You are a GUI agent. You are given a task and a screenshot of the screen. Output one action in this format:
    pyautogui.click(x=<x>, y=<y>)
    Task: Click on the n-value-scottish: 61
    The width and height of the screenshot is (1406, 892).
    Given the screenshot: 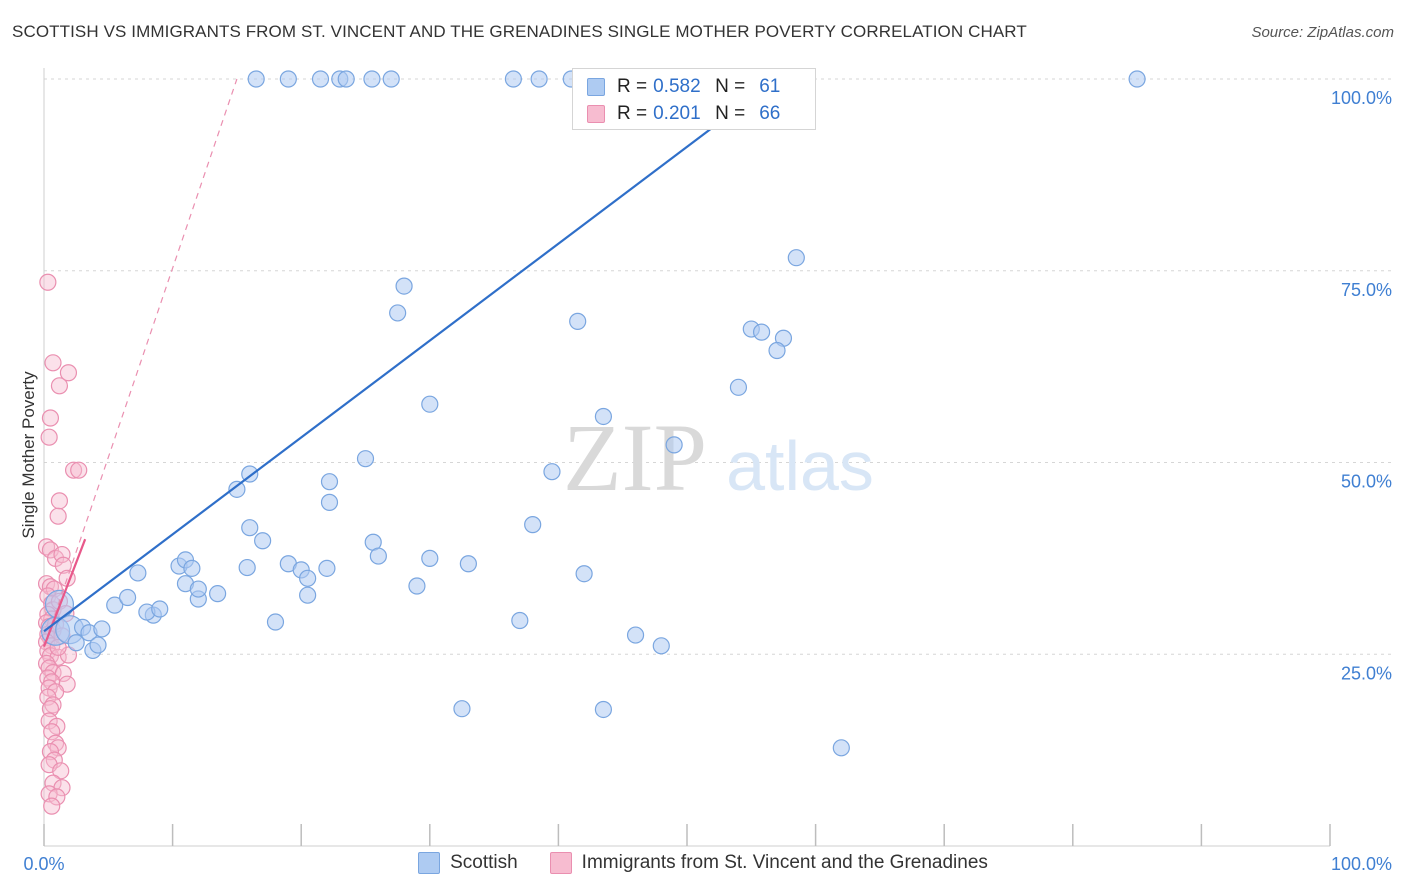 What is the action you would take?
    pyautogui.click(x=770, y=86)
    